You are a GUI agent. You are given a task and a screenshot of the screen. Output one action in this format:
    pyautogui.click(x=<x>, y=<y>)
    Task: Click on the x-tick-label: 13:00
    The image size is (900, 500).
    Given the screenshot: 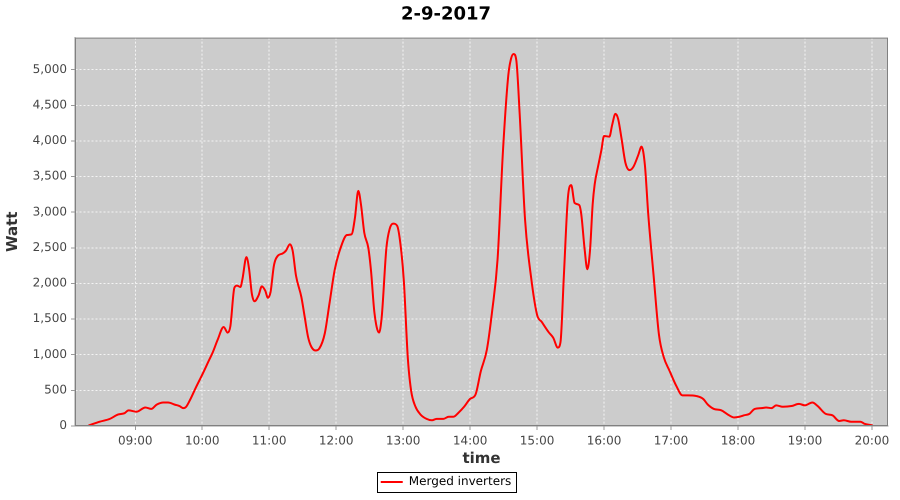 What is the action you would take?
    pyautogui.click(x=403, y=440)
    